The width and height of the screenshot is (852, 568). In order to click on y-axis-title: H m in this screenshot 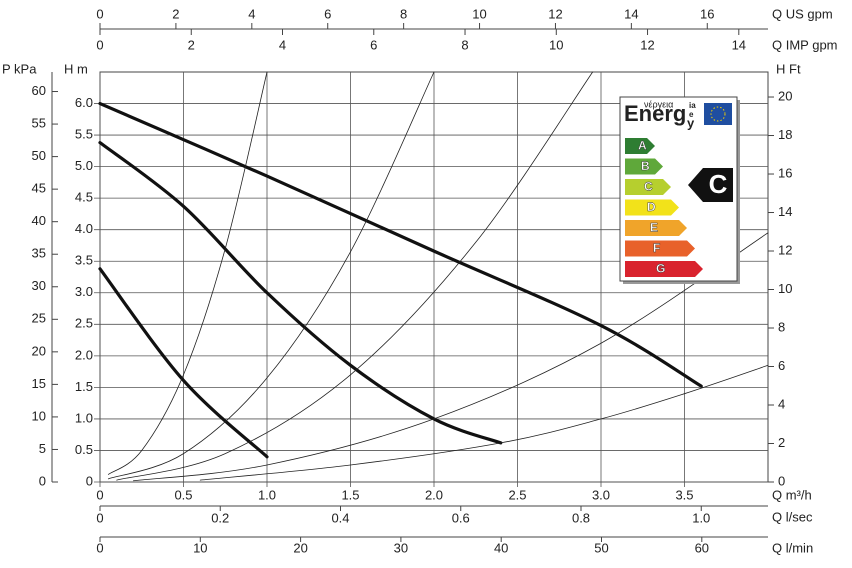, I will do `click(76, 68)`.